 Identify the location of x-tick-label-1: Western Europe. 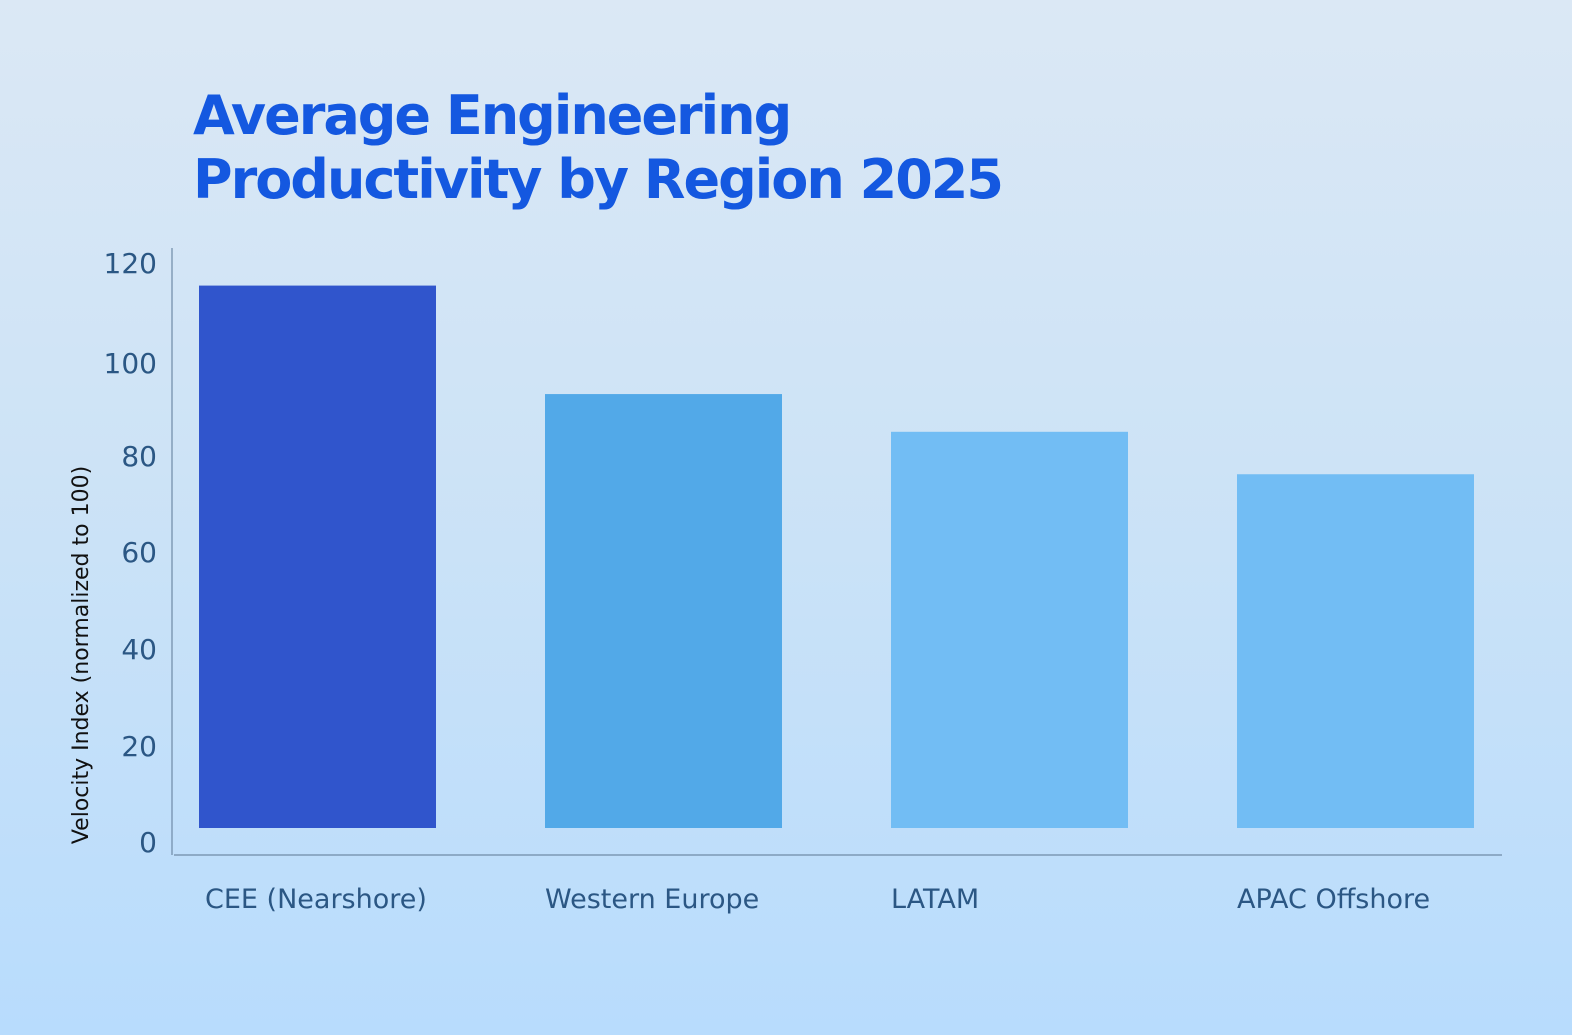
(652, 899).